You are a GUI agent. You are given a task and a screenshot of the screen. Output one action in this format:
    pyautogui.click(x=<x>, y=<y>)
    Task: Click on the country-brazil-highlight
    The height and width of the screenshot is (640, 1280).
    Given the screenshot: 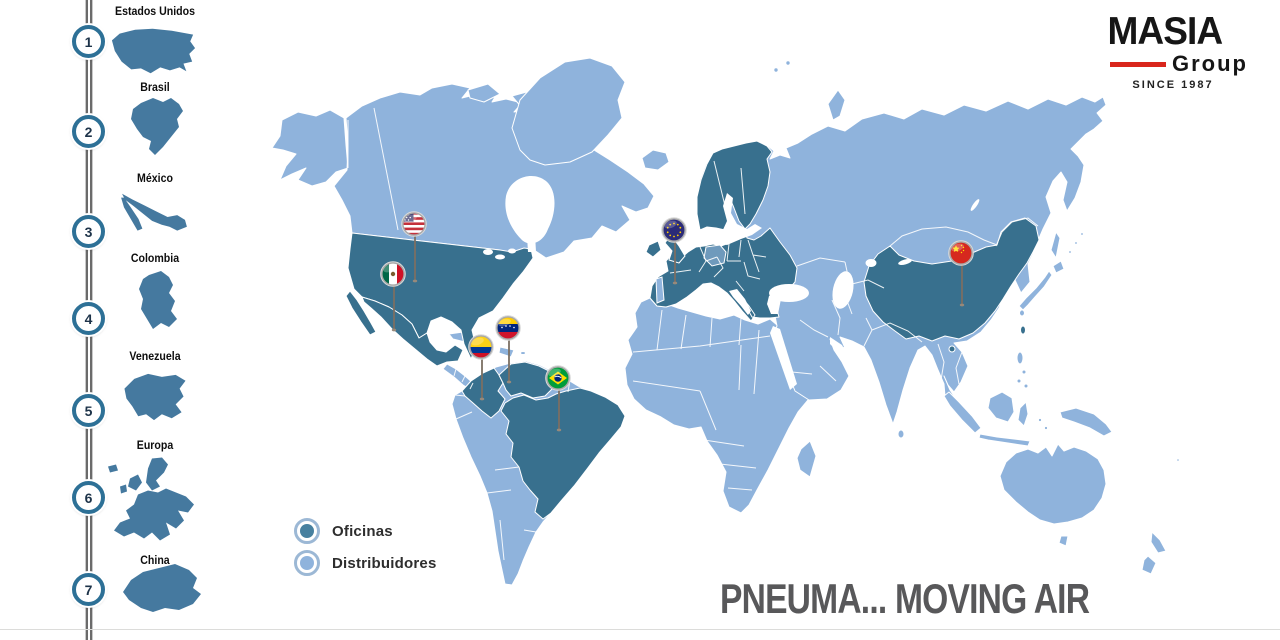 What is the action you would take?
    pyautogui.click(x=563, y=453)
    